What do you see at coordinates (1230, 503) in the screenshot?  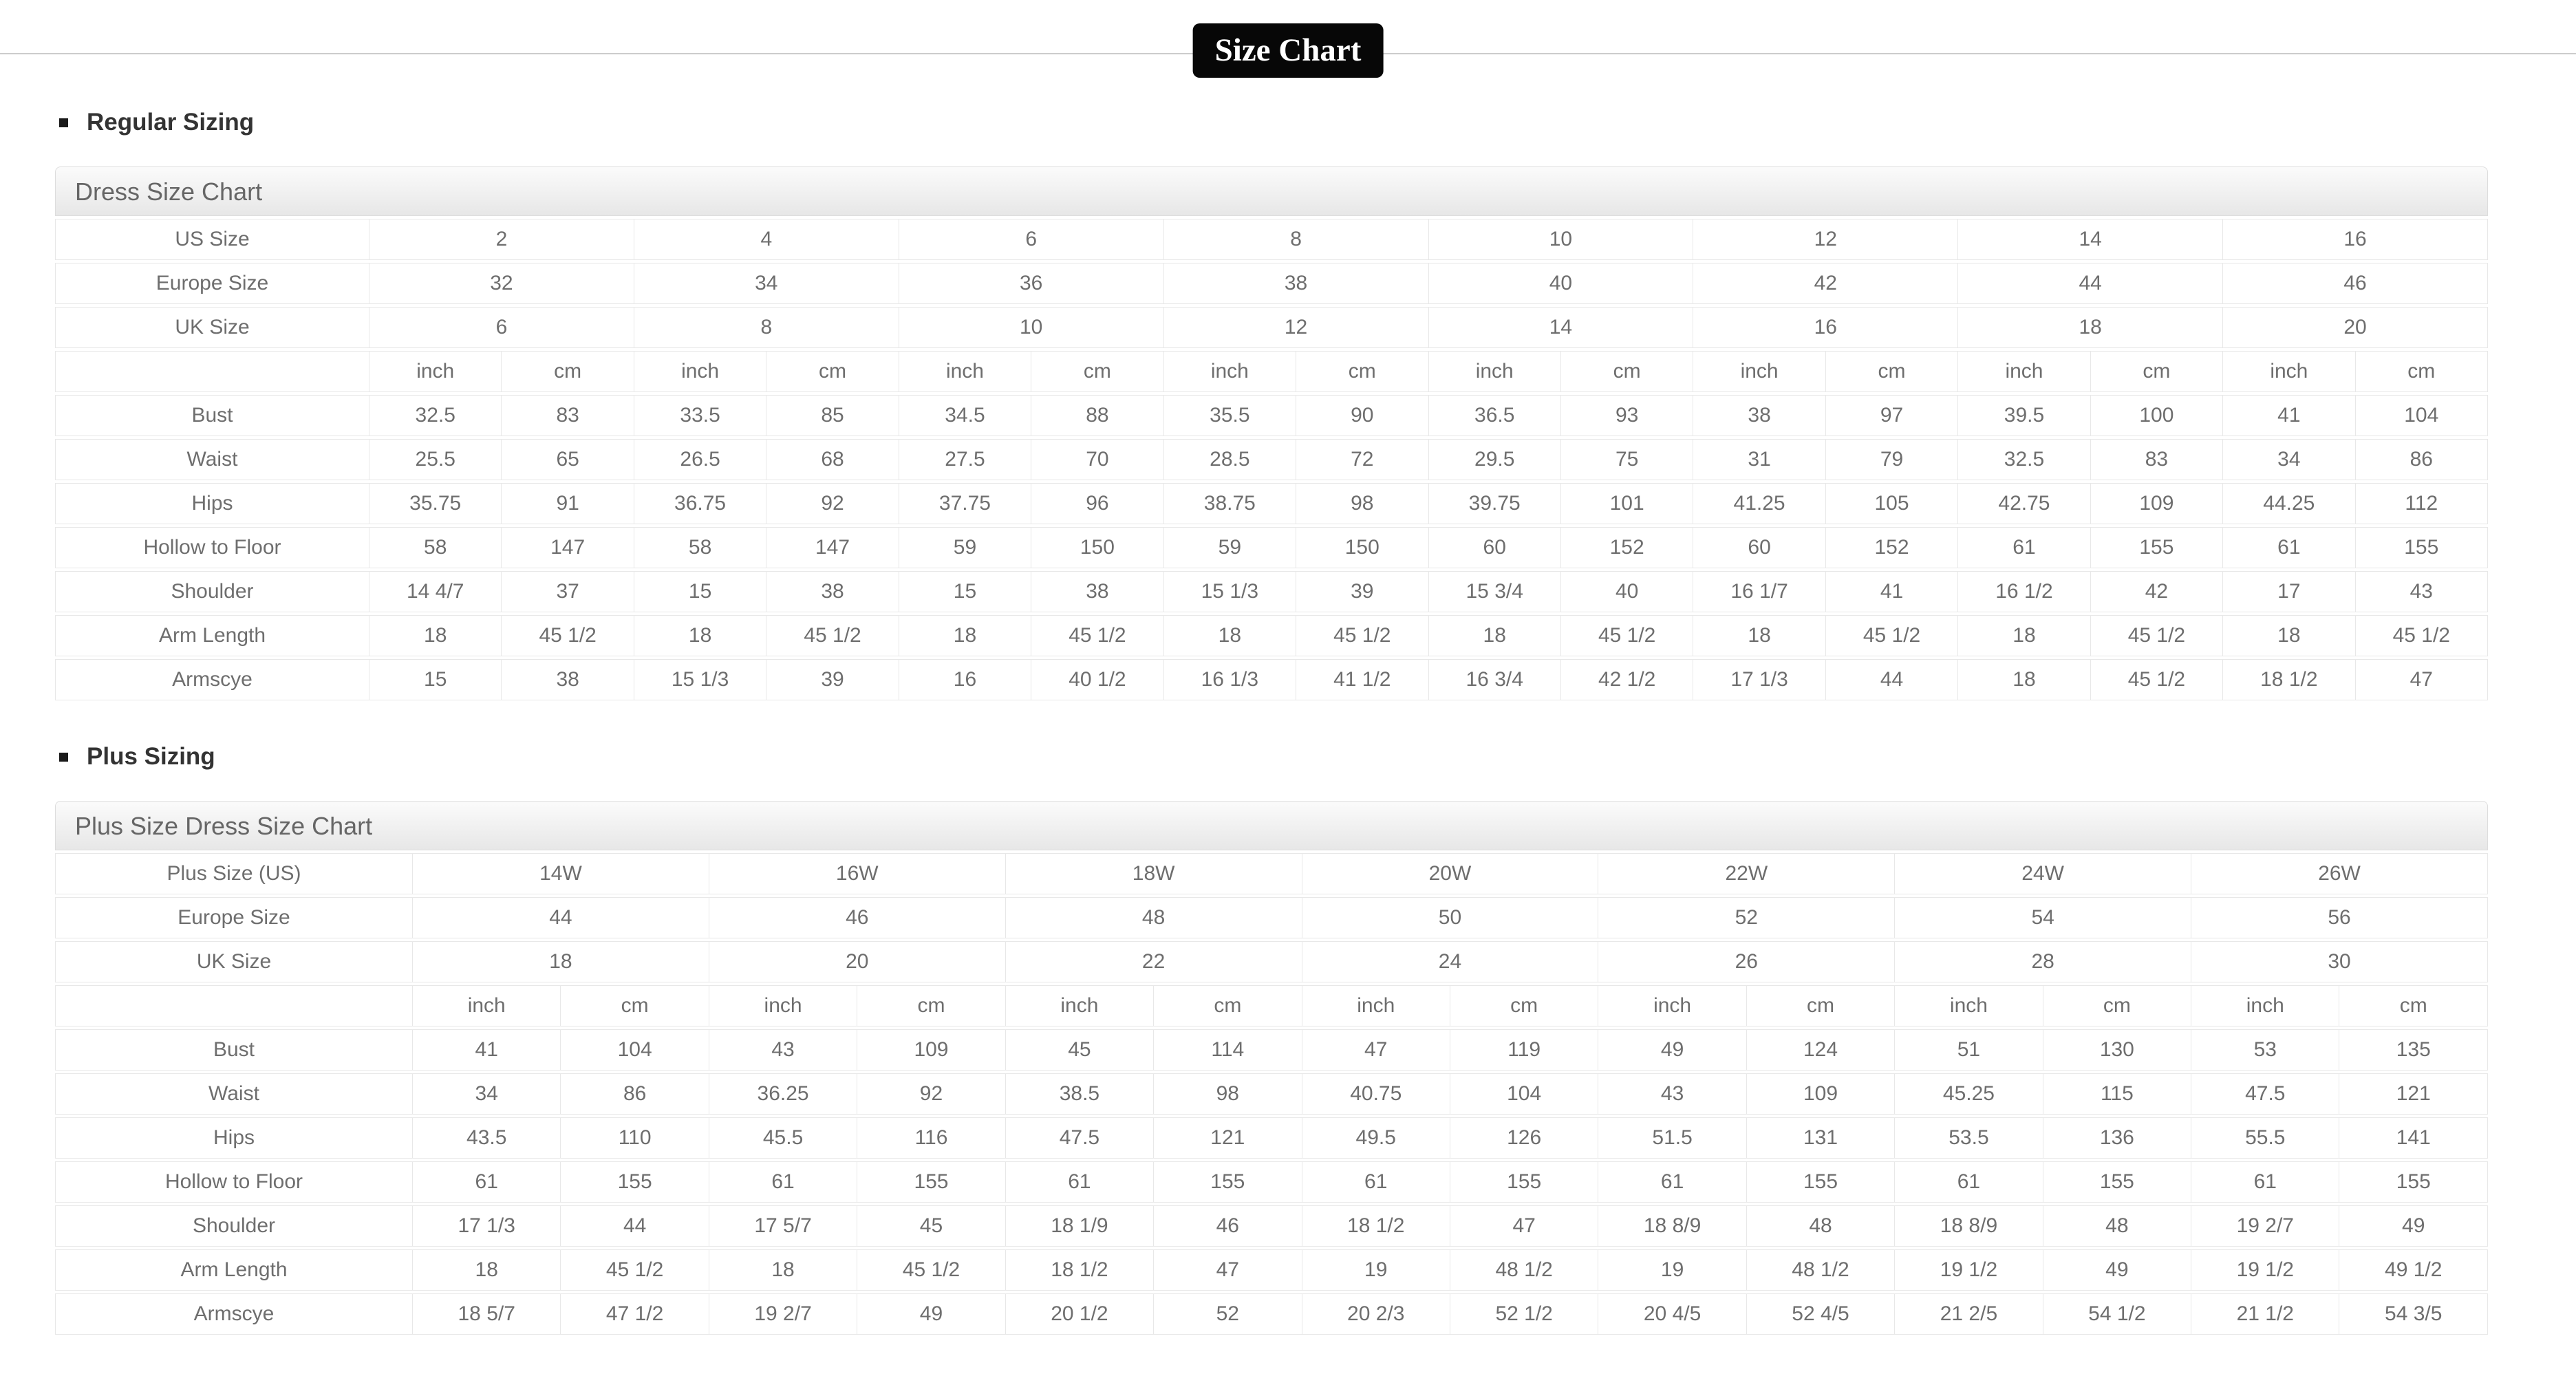 I see `measure-value-cell: 38.75` at bounding box center [1230, 503].